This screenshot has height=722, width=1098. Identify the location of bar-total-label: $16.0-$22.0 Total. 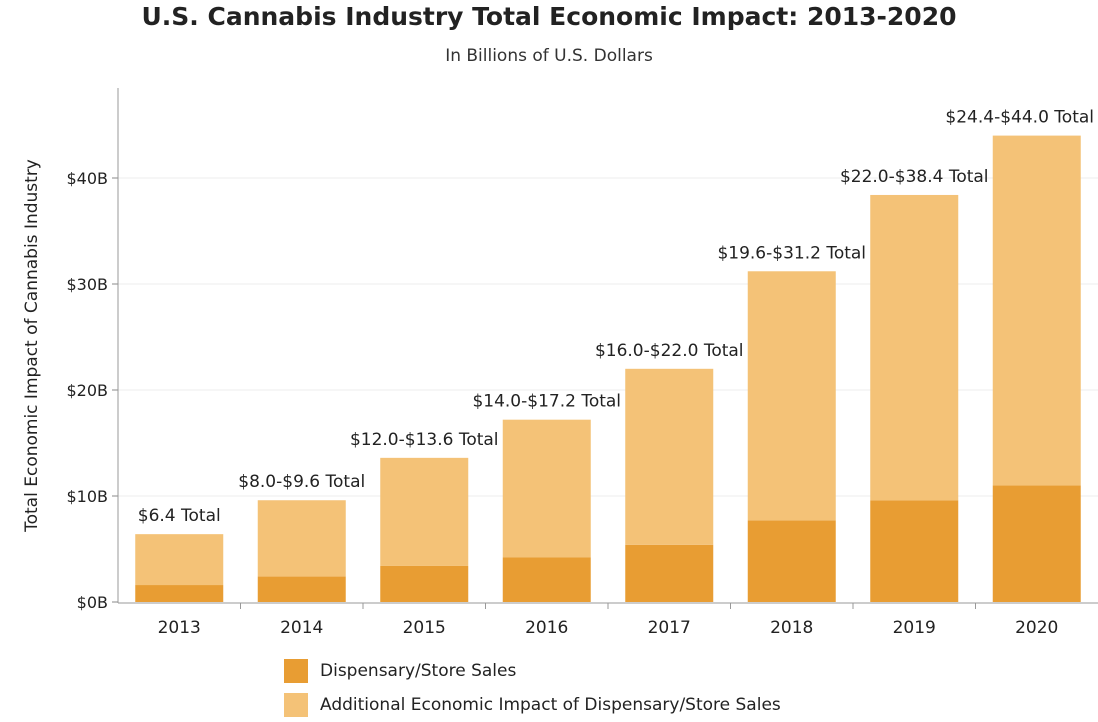
(669, 351).